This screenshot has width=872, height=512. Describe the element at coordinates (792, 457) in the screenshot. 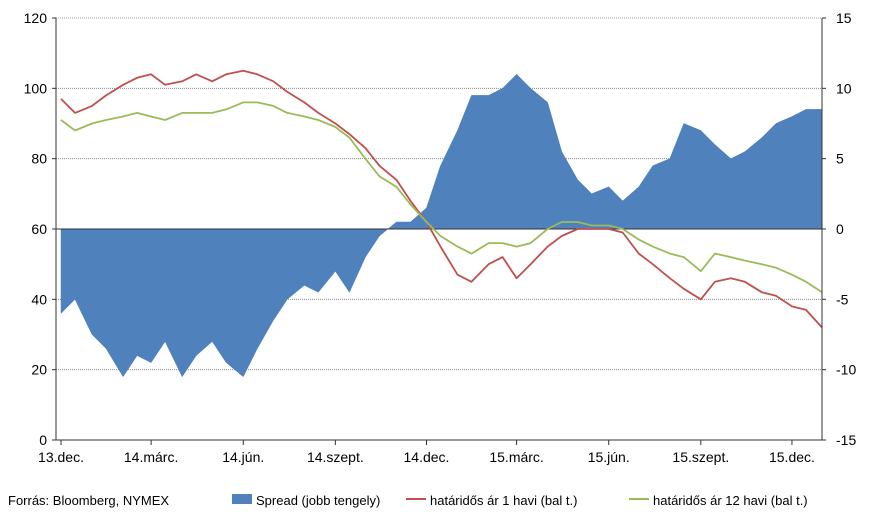

I see `x-tick-label: 15.dec.` at that location.